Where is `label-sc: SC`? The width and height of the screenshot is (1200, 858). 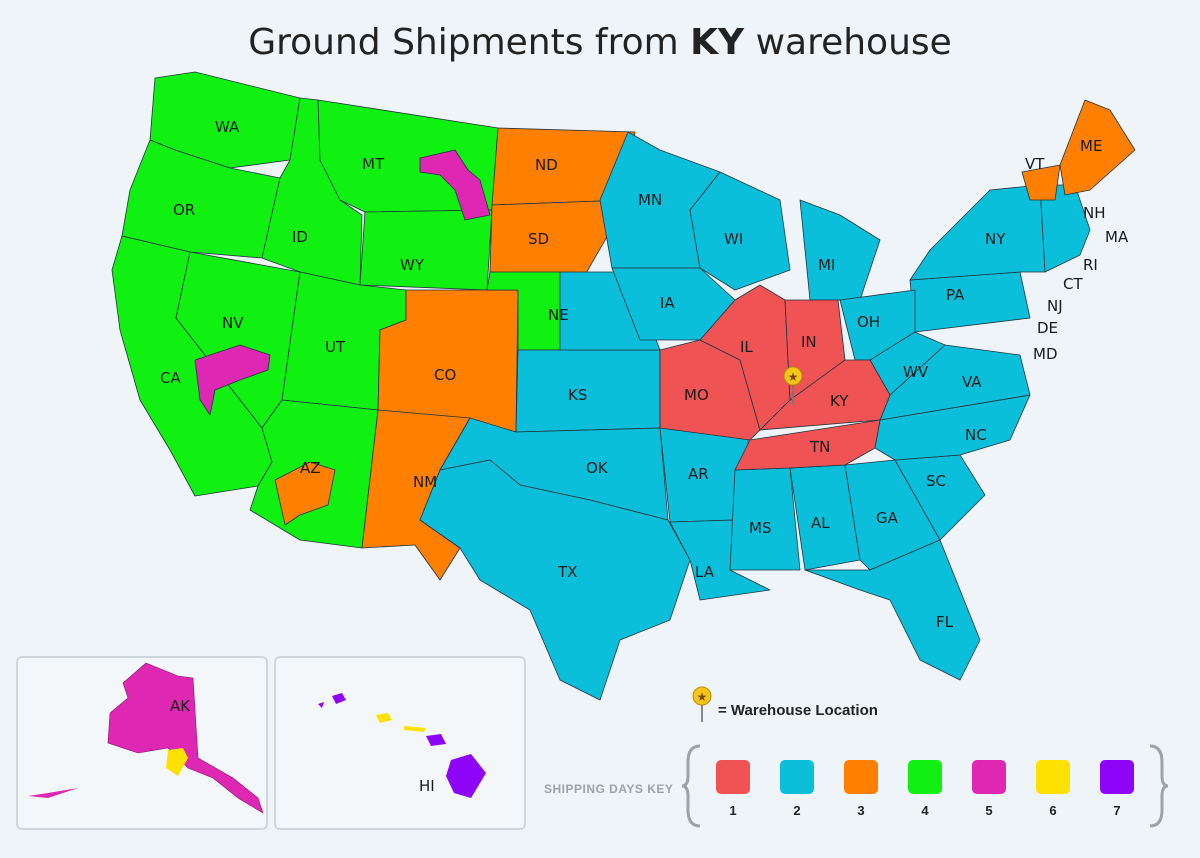 label-sc: SC is located at coordinates (936, 481).